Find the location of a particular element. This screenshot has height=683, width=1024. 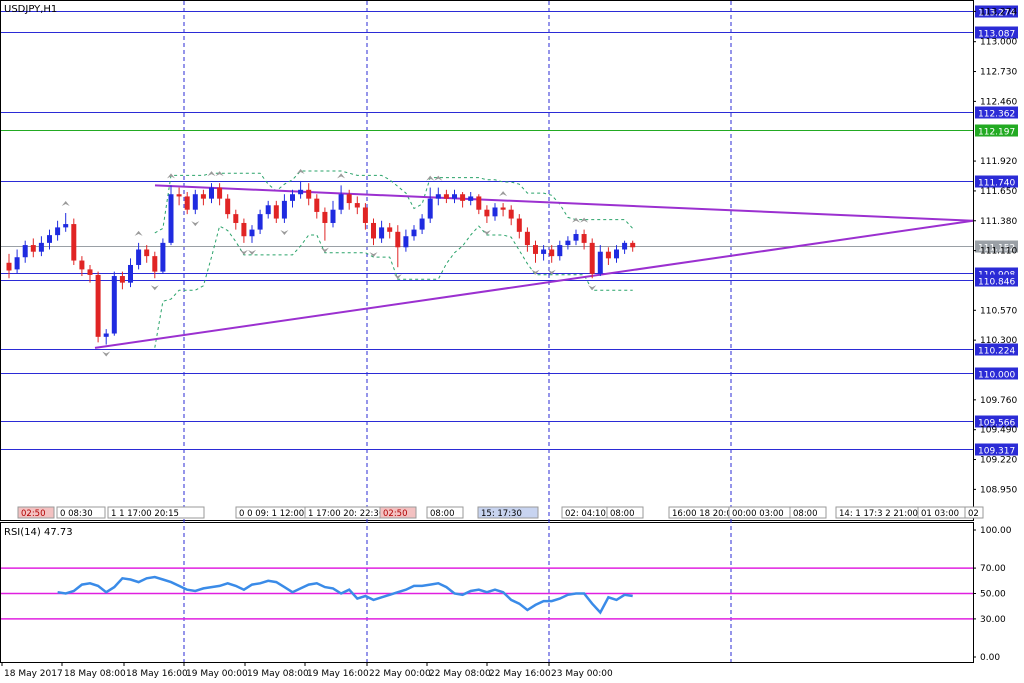

rsi-tick-0: 100.00 is located at coordinates (996, 531).